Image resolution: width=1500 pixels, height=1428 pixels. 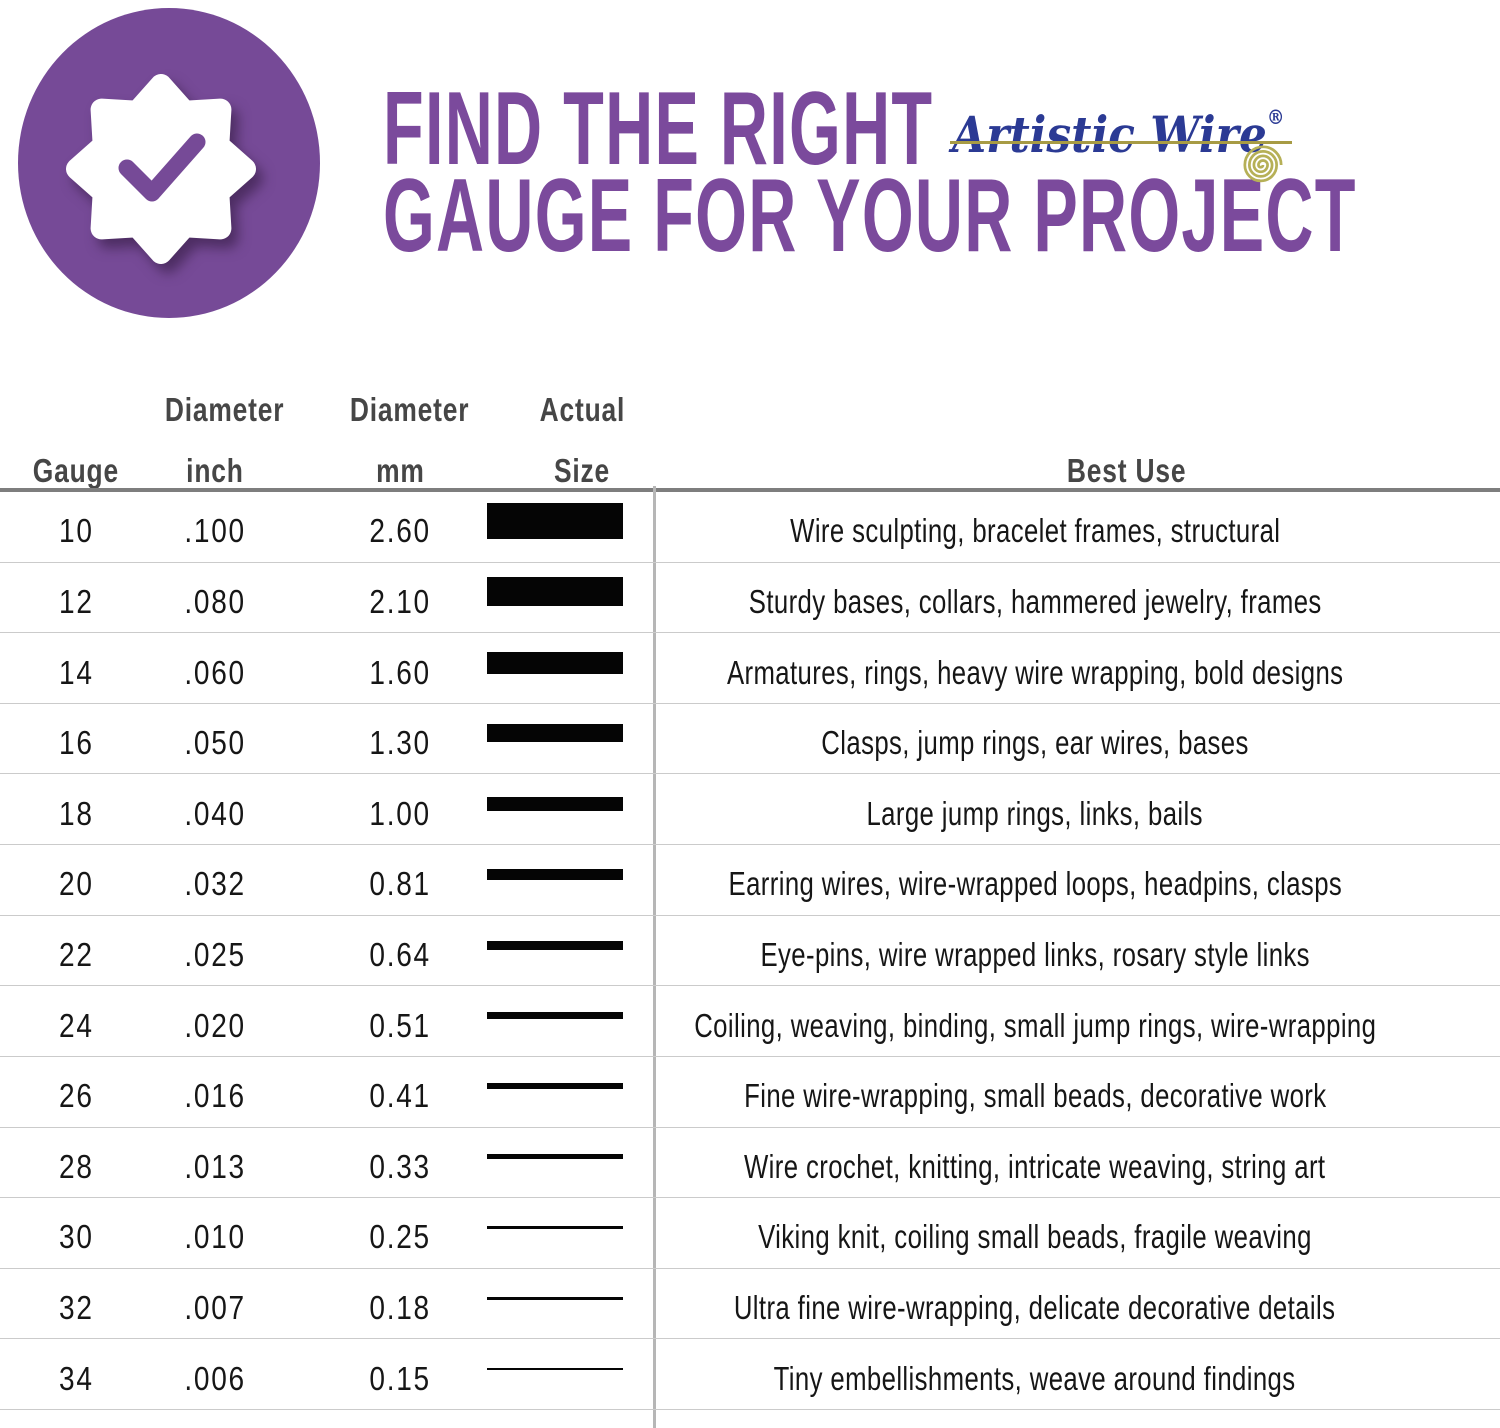 I want to click on diameter-inch-cell: .050, so click(x=215, y=739).